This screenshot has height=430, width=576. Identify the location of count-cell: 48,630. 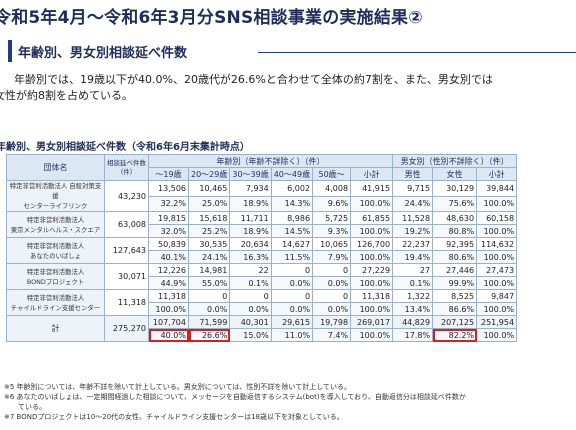
(455, 218).